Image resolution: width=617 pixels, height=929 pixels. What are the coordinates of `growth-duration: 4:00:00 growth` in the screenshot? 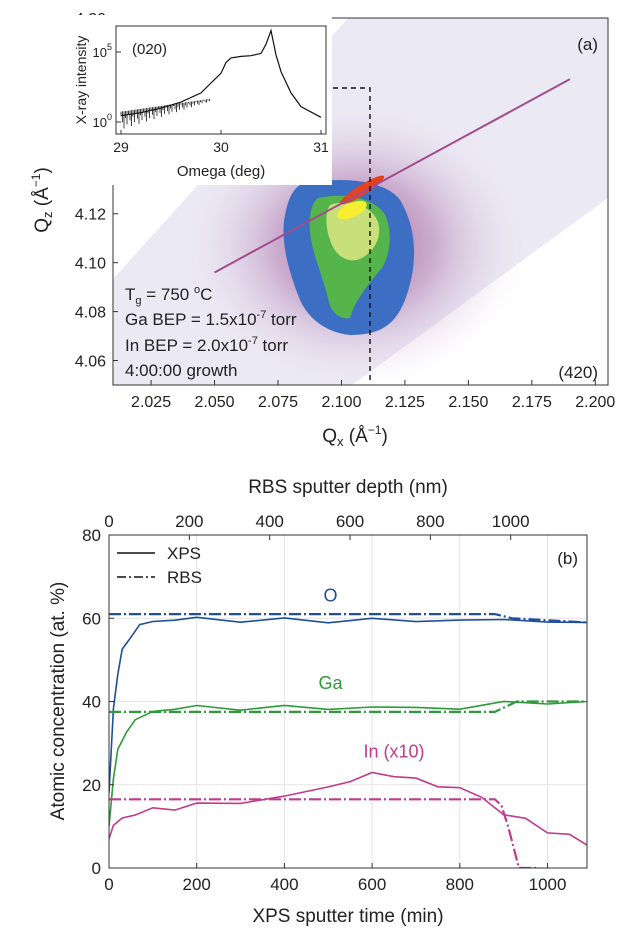 It's located at (181, 370).